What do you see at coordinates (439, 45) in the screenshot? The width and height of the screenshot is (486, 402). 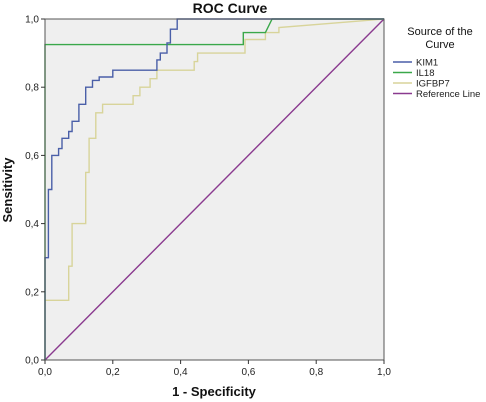 I see `legend-title-line-2: Curve` at bounding box center [439, 45].